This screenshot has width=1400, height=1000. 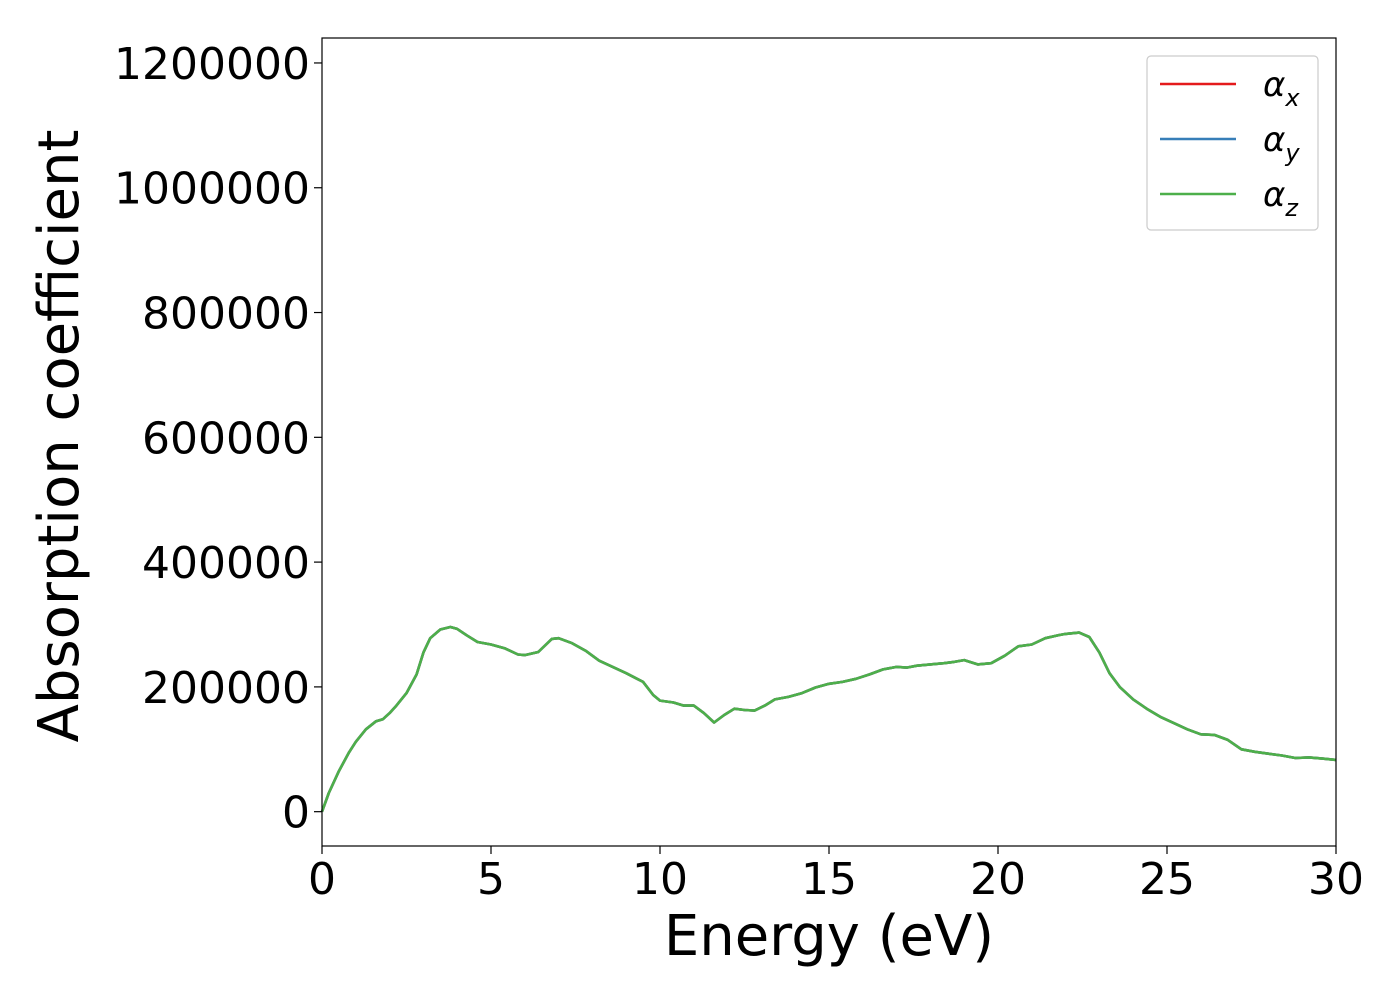 I want to click on y-axis: 0 200000 400000 600000 800000 1000000 1200000, so click(x=218, y=439).